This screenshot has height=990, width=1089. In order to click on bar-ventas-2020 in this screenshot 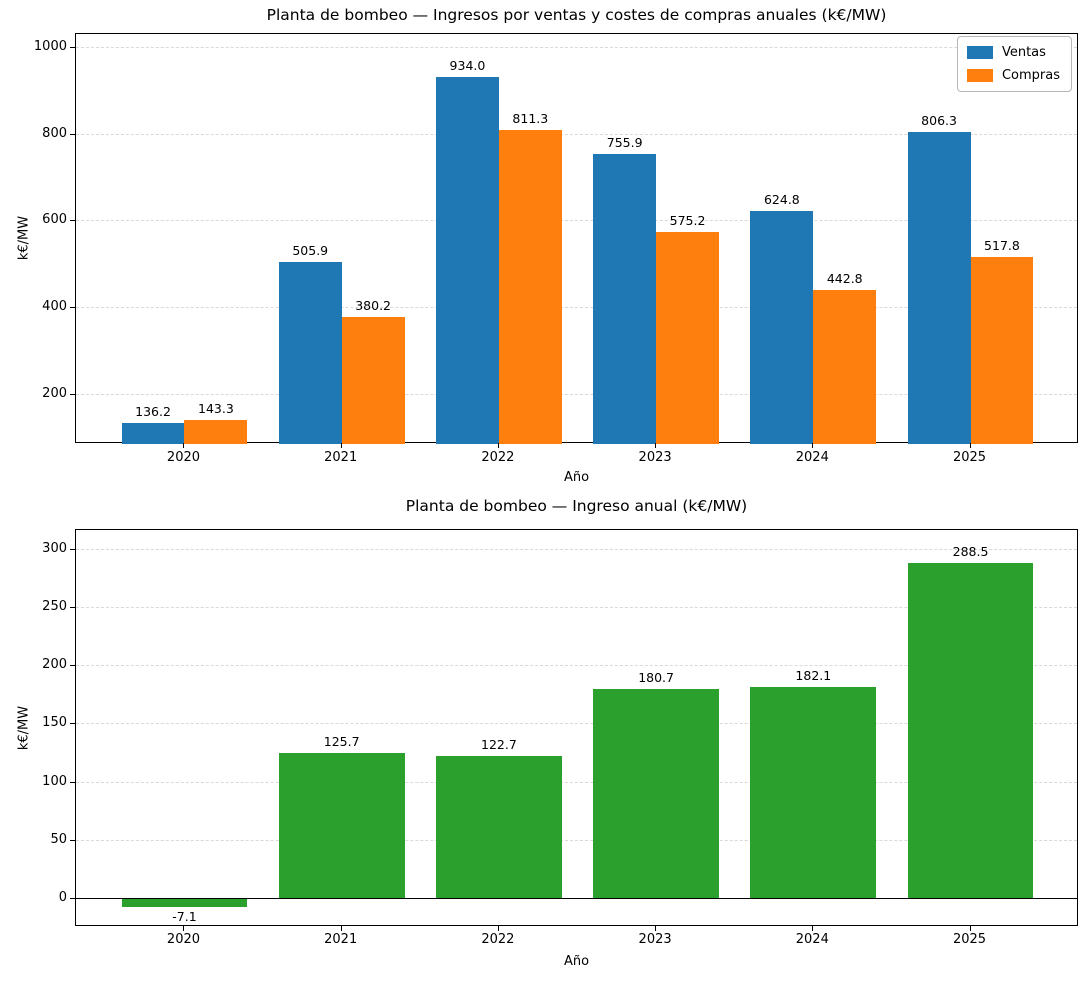, I will do `click(153, 433)`.